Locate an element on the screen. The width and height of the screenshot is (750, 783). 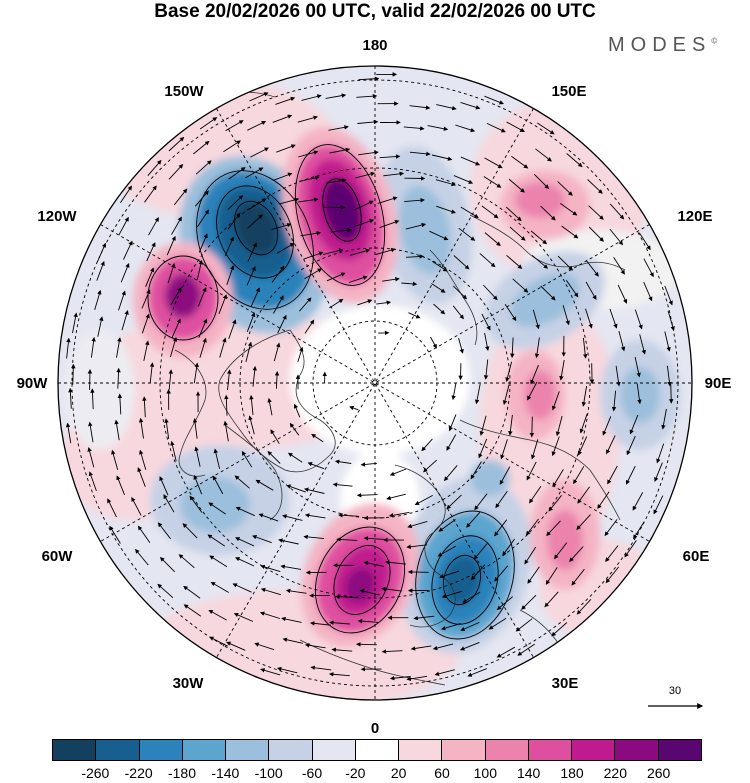
contour-line is located at coordinates (255, 240).